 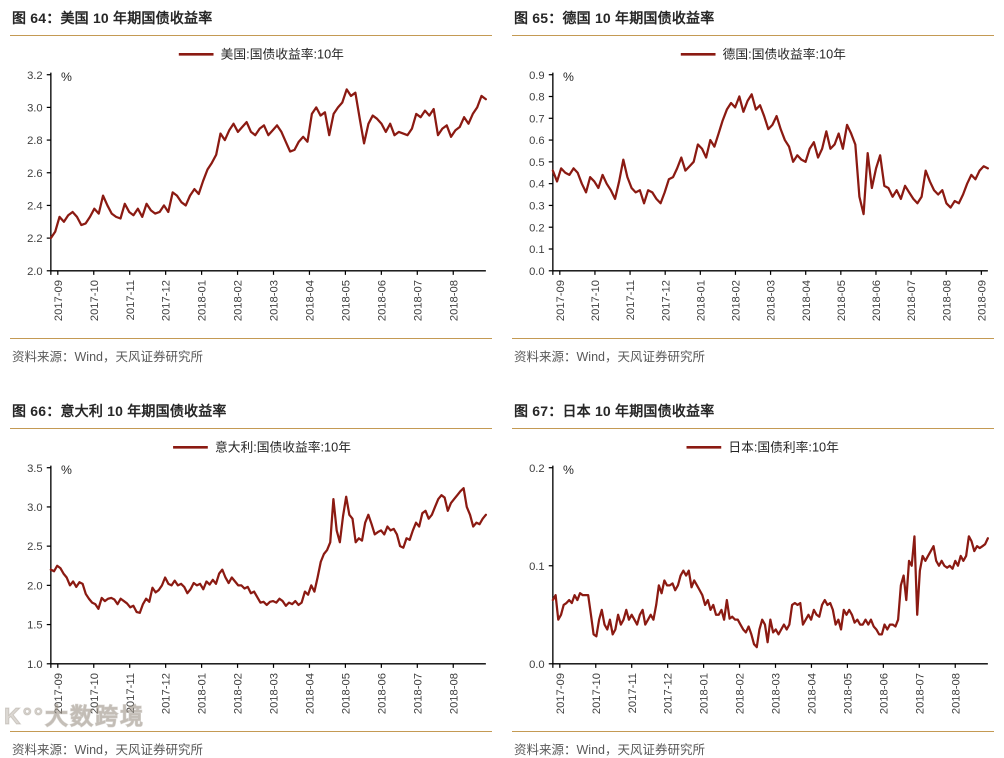 What do you see at coordinates (35, 239) in the screenshot?
I see `svg-text: 2.2` at bounding box center [35, 239].